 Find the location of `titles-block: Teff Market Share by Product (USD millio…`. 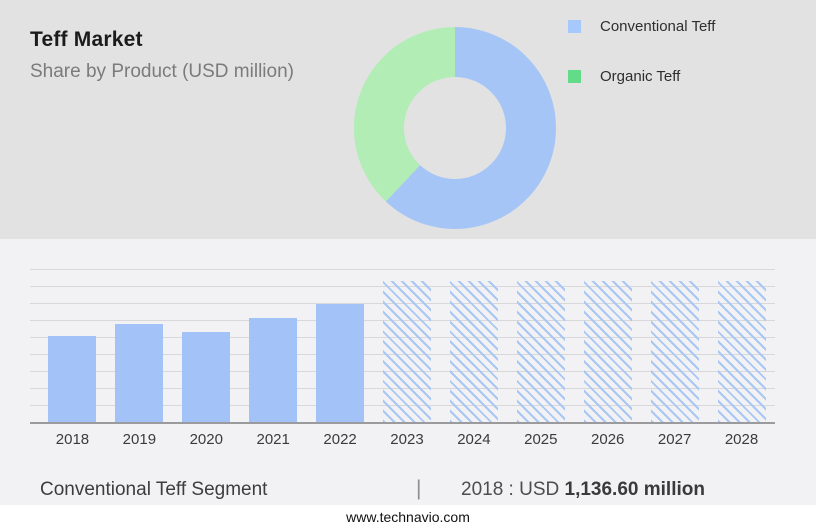

titles-block: Teff Market Share by Product (USD millio… is located at coordinates (162, 55).